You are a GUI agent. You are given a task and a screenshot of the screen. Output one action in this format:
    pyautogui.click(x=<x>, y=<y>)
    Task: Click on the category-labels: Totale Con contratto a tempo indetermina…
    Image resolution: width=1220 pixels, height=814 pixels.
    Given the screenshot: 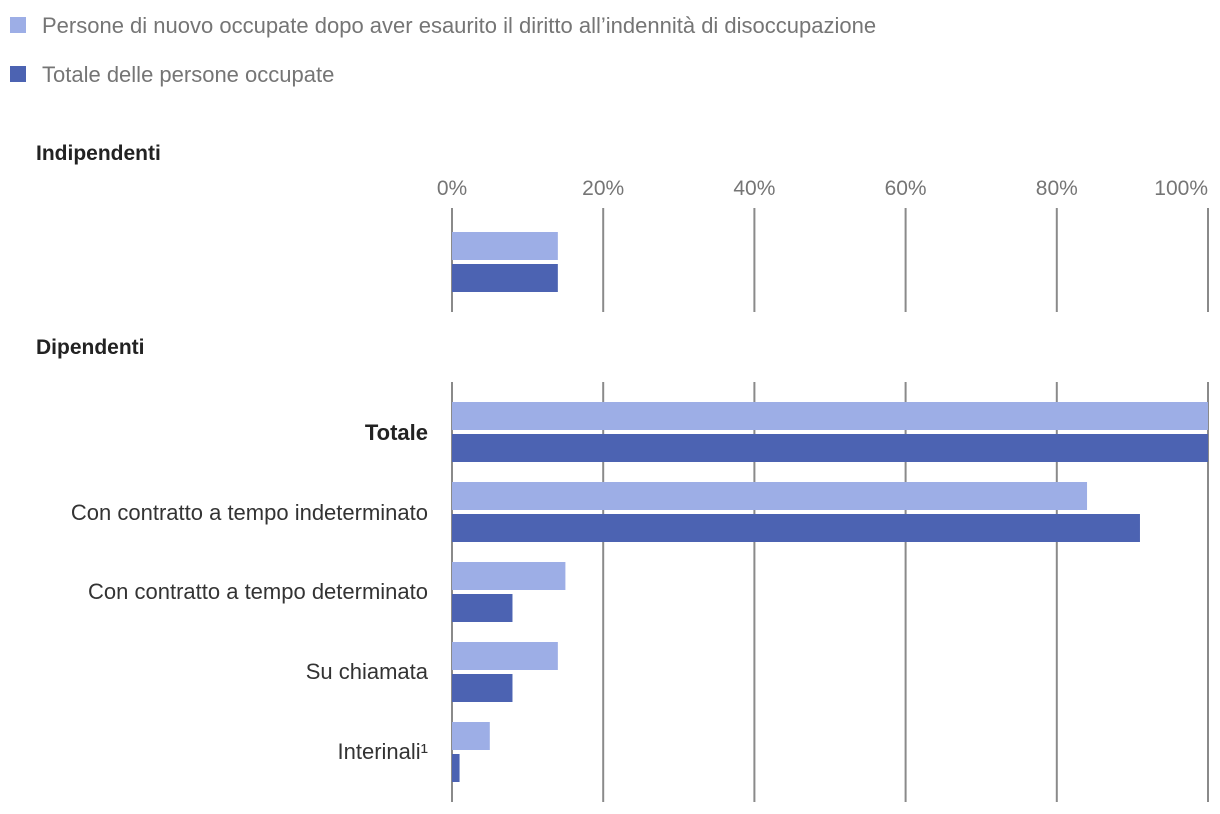 What is the action you would take?
    pyautogui.click(x=250, y=592)
    